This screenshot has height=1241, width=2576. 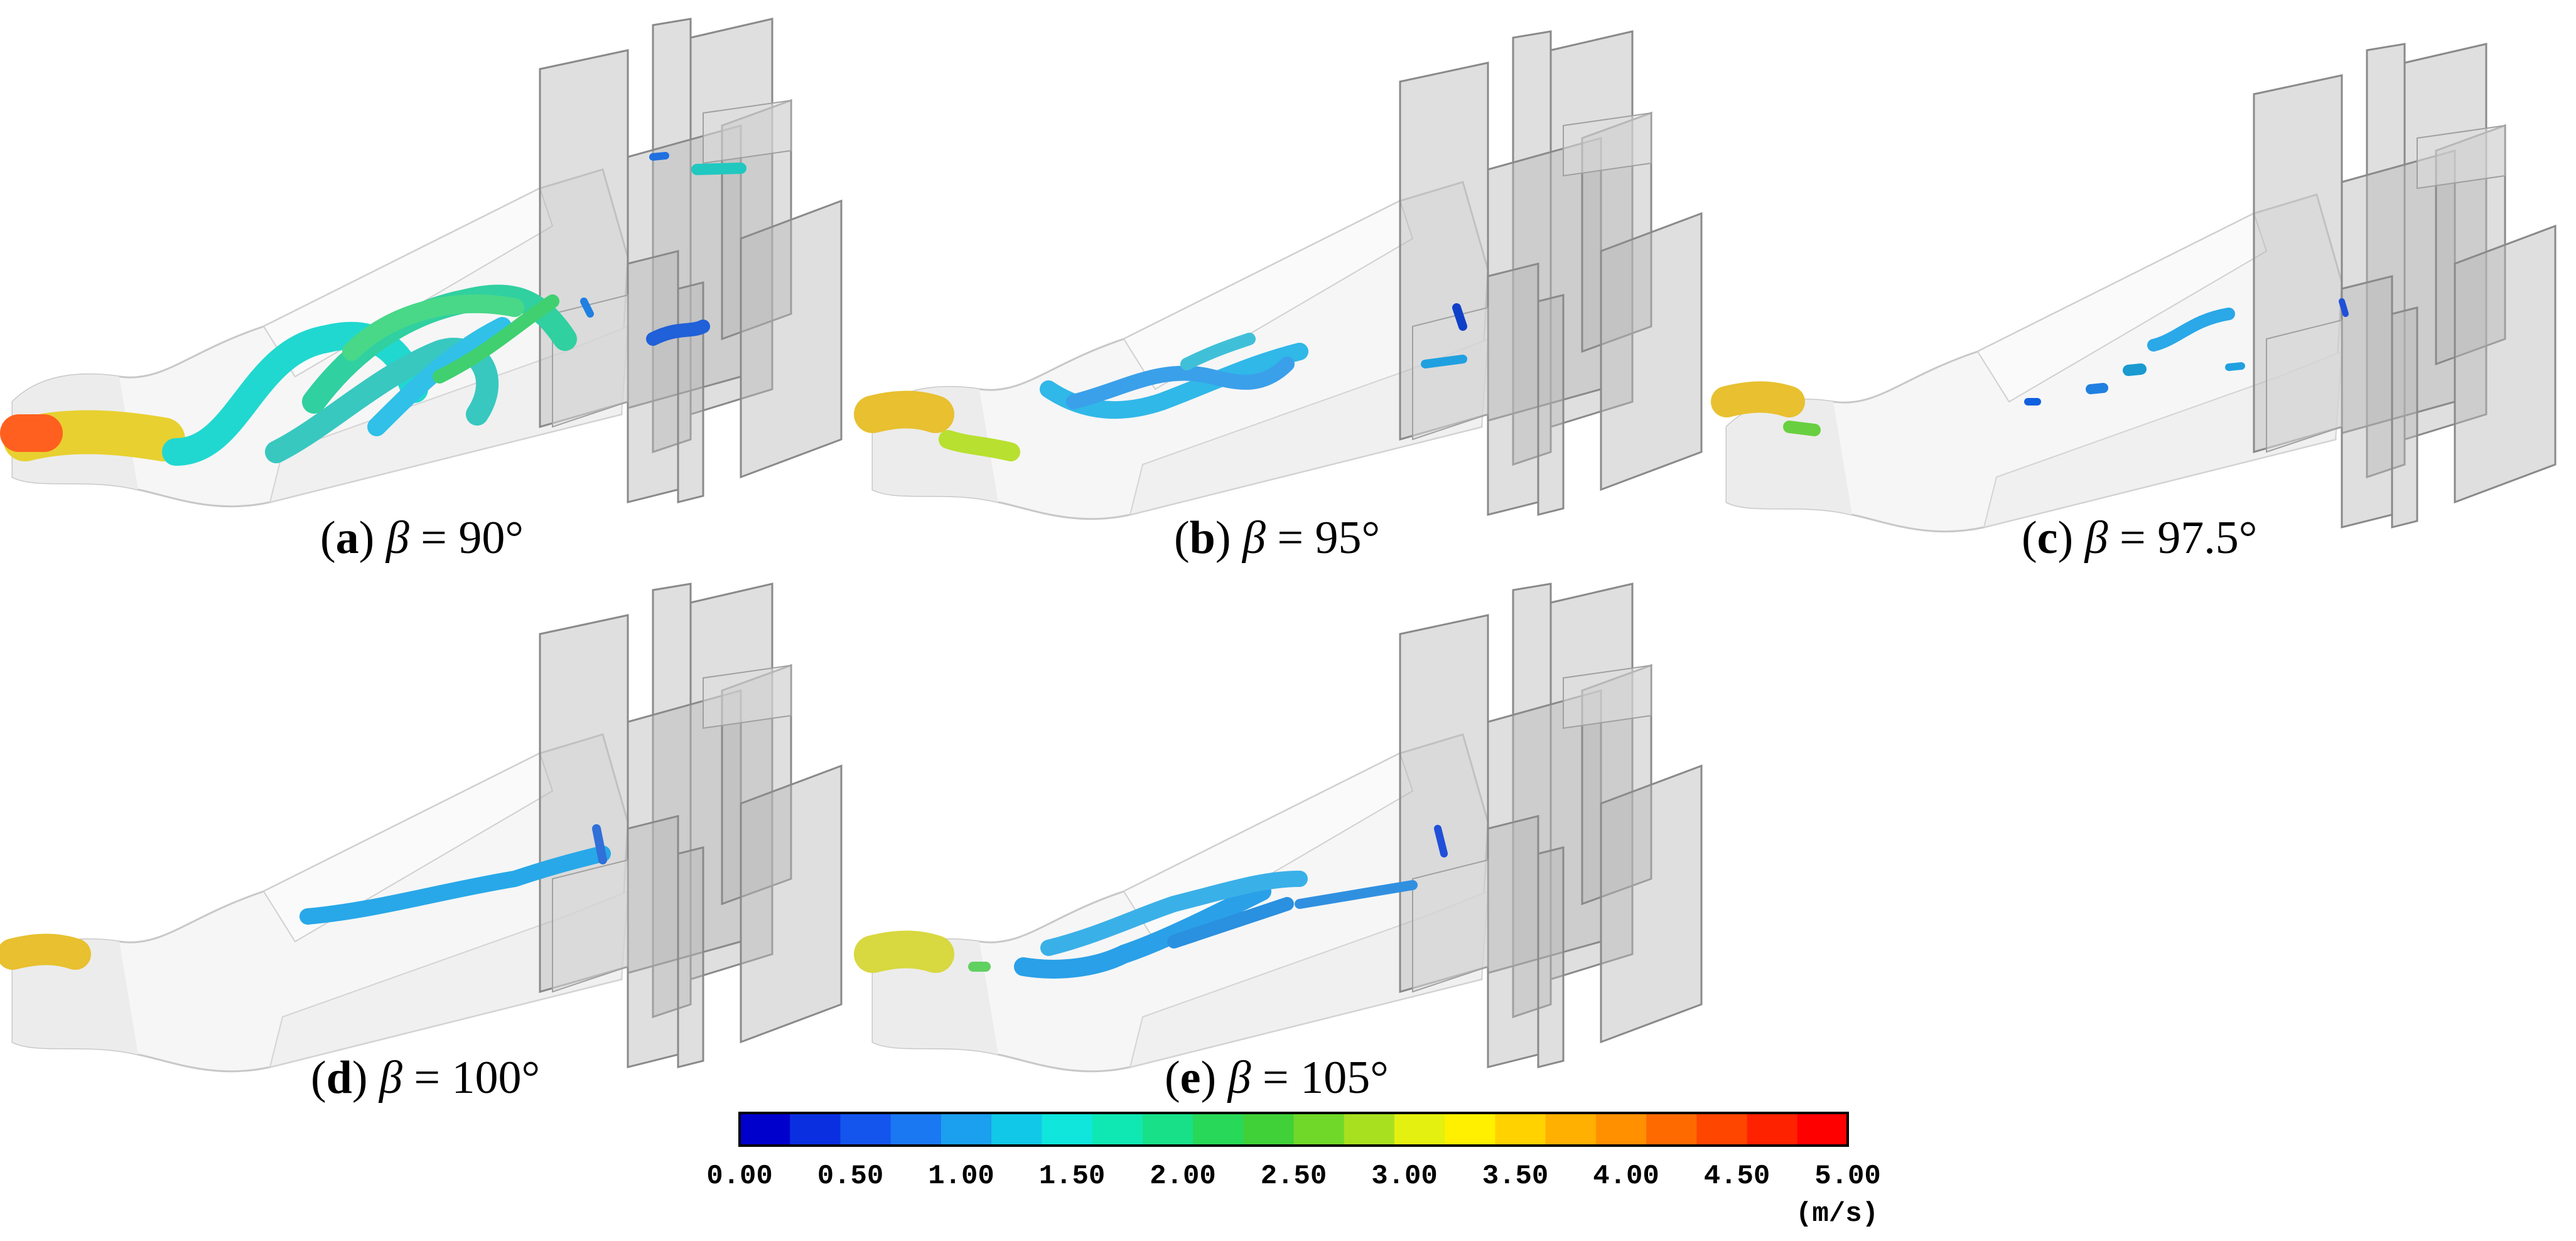 I want to click on panel-d-vortex-structures, so click(x=305, y=897).